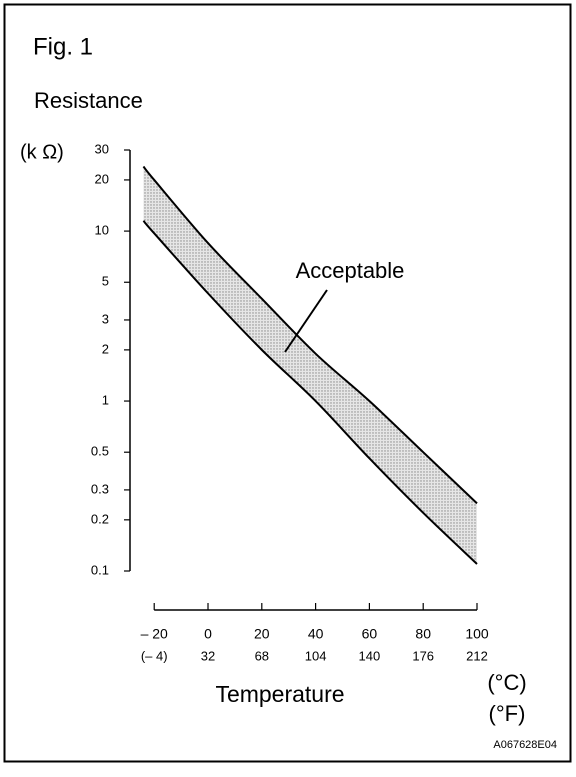 This screenshot has width=576, height=777. What do you see at coordinates (506, 682) in the screenshot?
I see `x-axis-unit: (°C)` at bounding box center [506, 682].